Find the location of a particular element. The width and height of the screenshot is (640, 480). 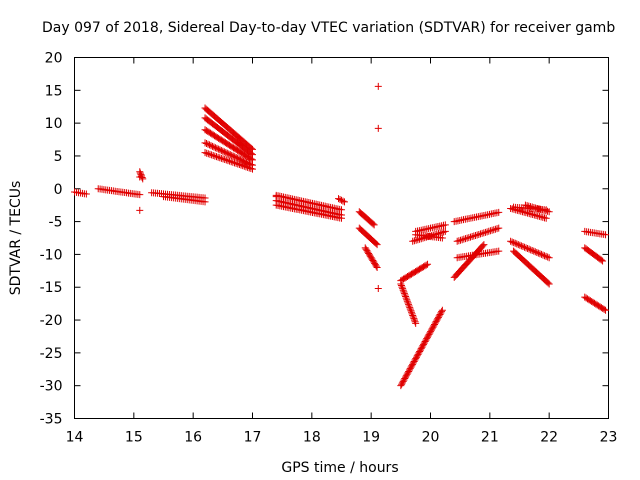

y-tick-label: -10 is located at coordinates (51, 255).